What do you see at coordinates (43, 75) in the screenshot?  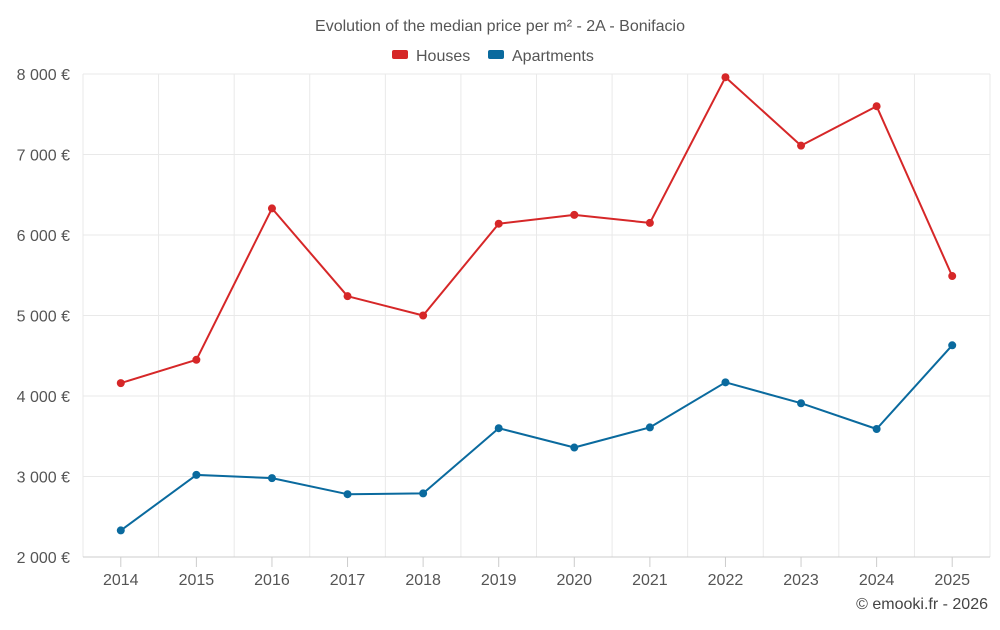 I see `y-tick-label: 8 000 €` at bounding box center [43, 75].